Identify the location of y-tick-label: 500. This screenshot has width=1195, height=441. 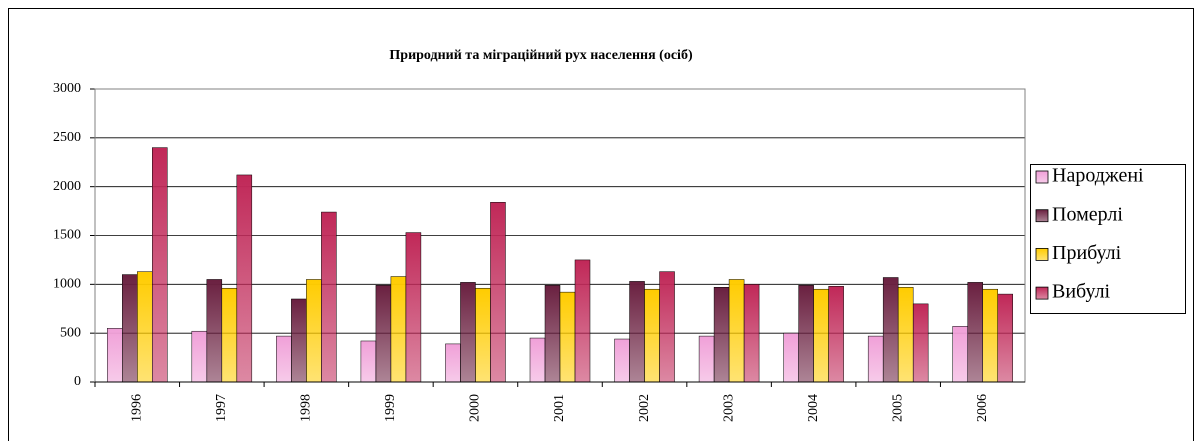
(70, 332).